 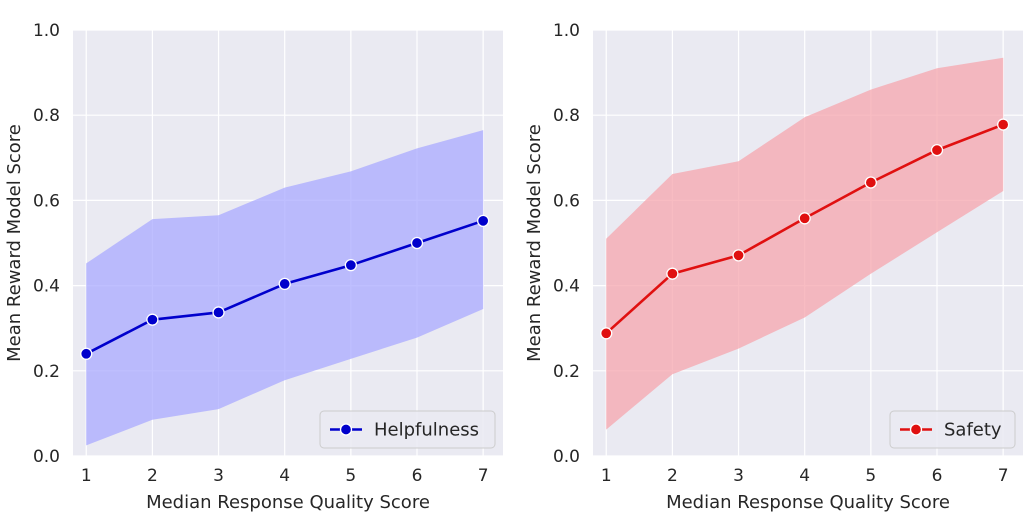 I want to click on legend: Helpfulness, so click(x=407, y=429).